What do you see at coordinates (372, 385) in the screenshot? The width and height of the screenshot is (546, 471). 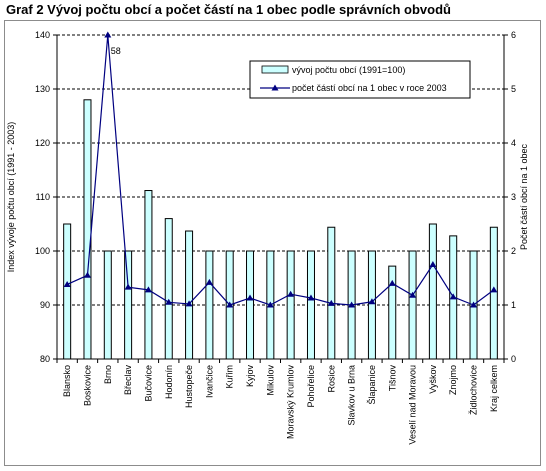 I see `category-label: Šlapanice` at bounding box center [372, 385].